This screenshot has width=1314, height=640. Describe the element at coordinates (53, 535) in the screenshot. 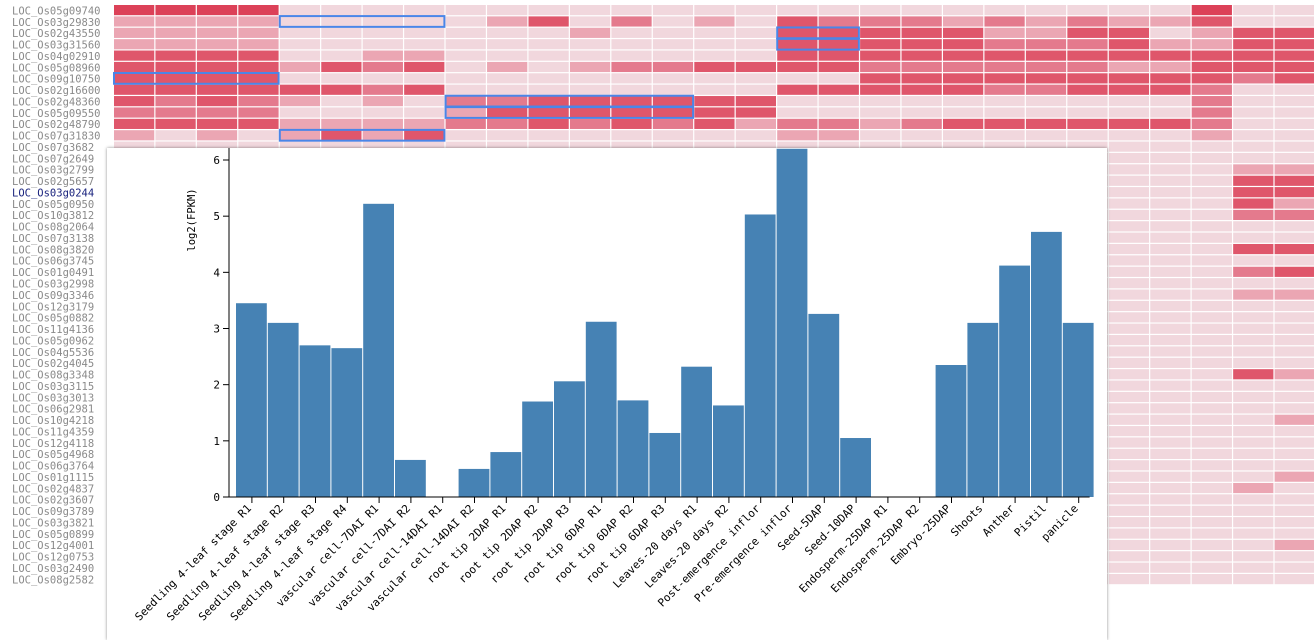

I see `gene-label: LOC_Os05g0899` at that location.